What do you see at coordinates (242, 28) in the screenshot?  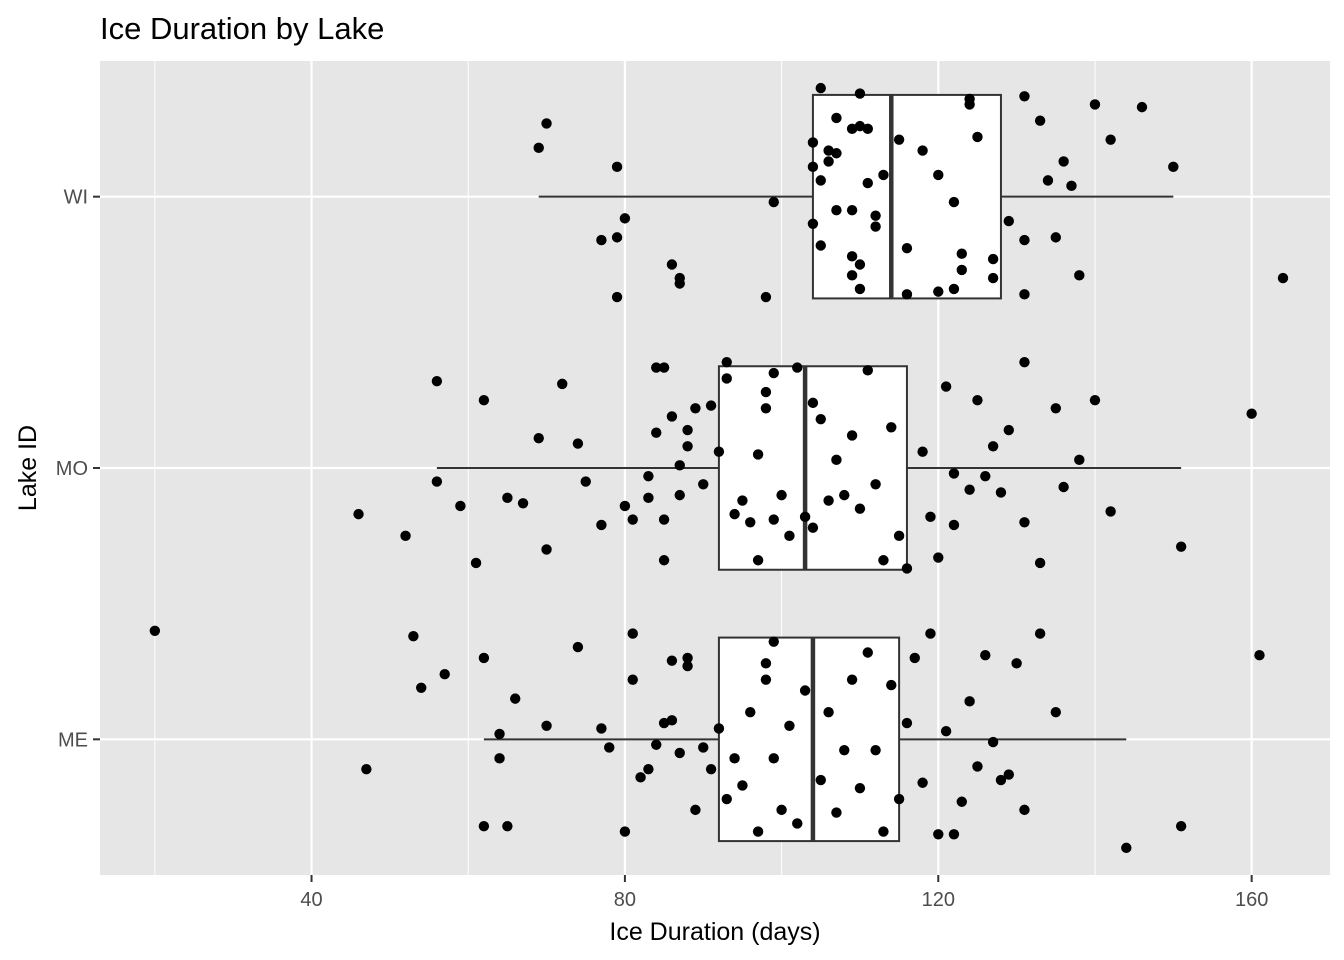 I see `chart-title: Ice Duration by Lake` at bounding box center [242, 28].